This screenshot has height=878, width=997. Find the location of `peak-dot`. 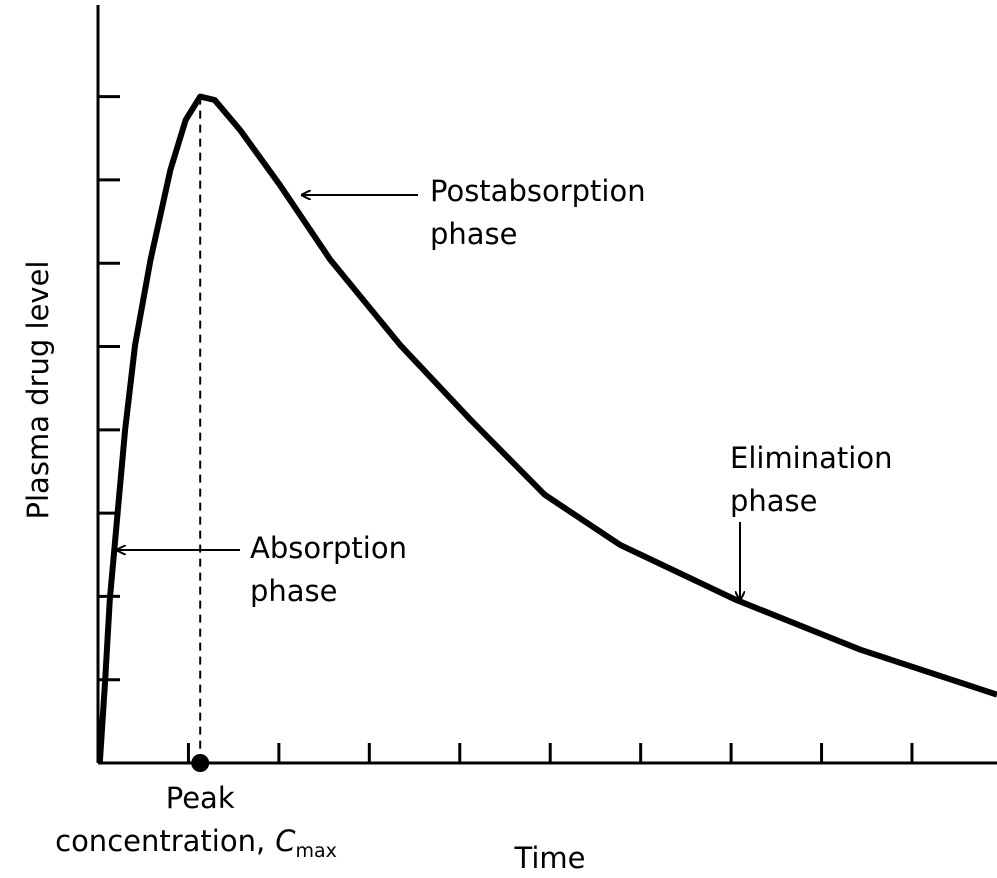

peak-dot is located at coordinates (200, 763).